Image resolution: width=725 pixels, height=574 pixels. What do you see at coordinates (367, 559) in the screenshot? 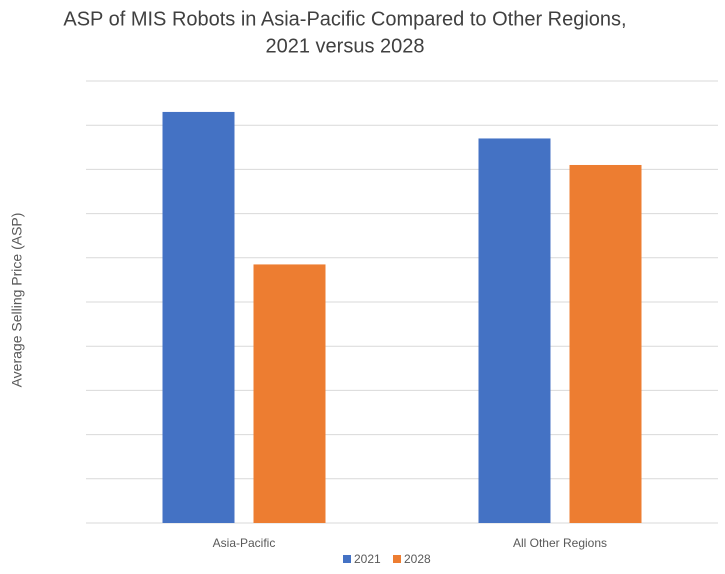
I see `legend-label: 2021` at bounding box center [367, 559].